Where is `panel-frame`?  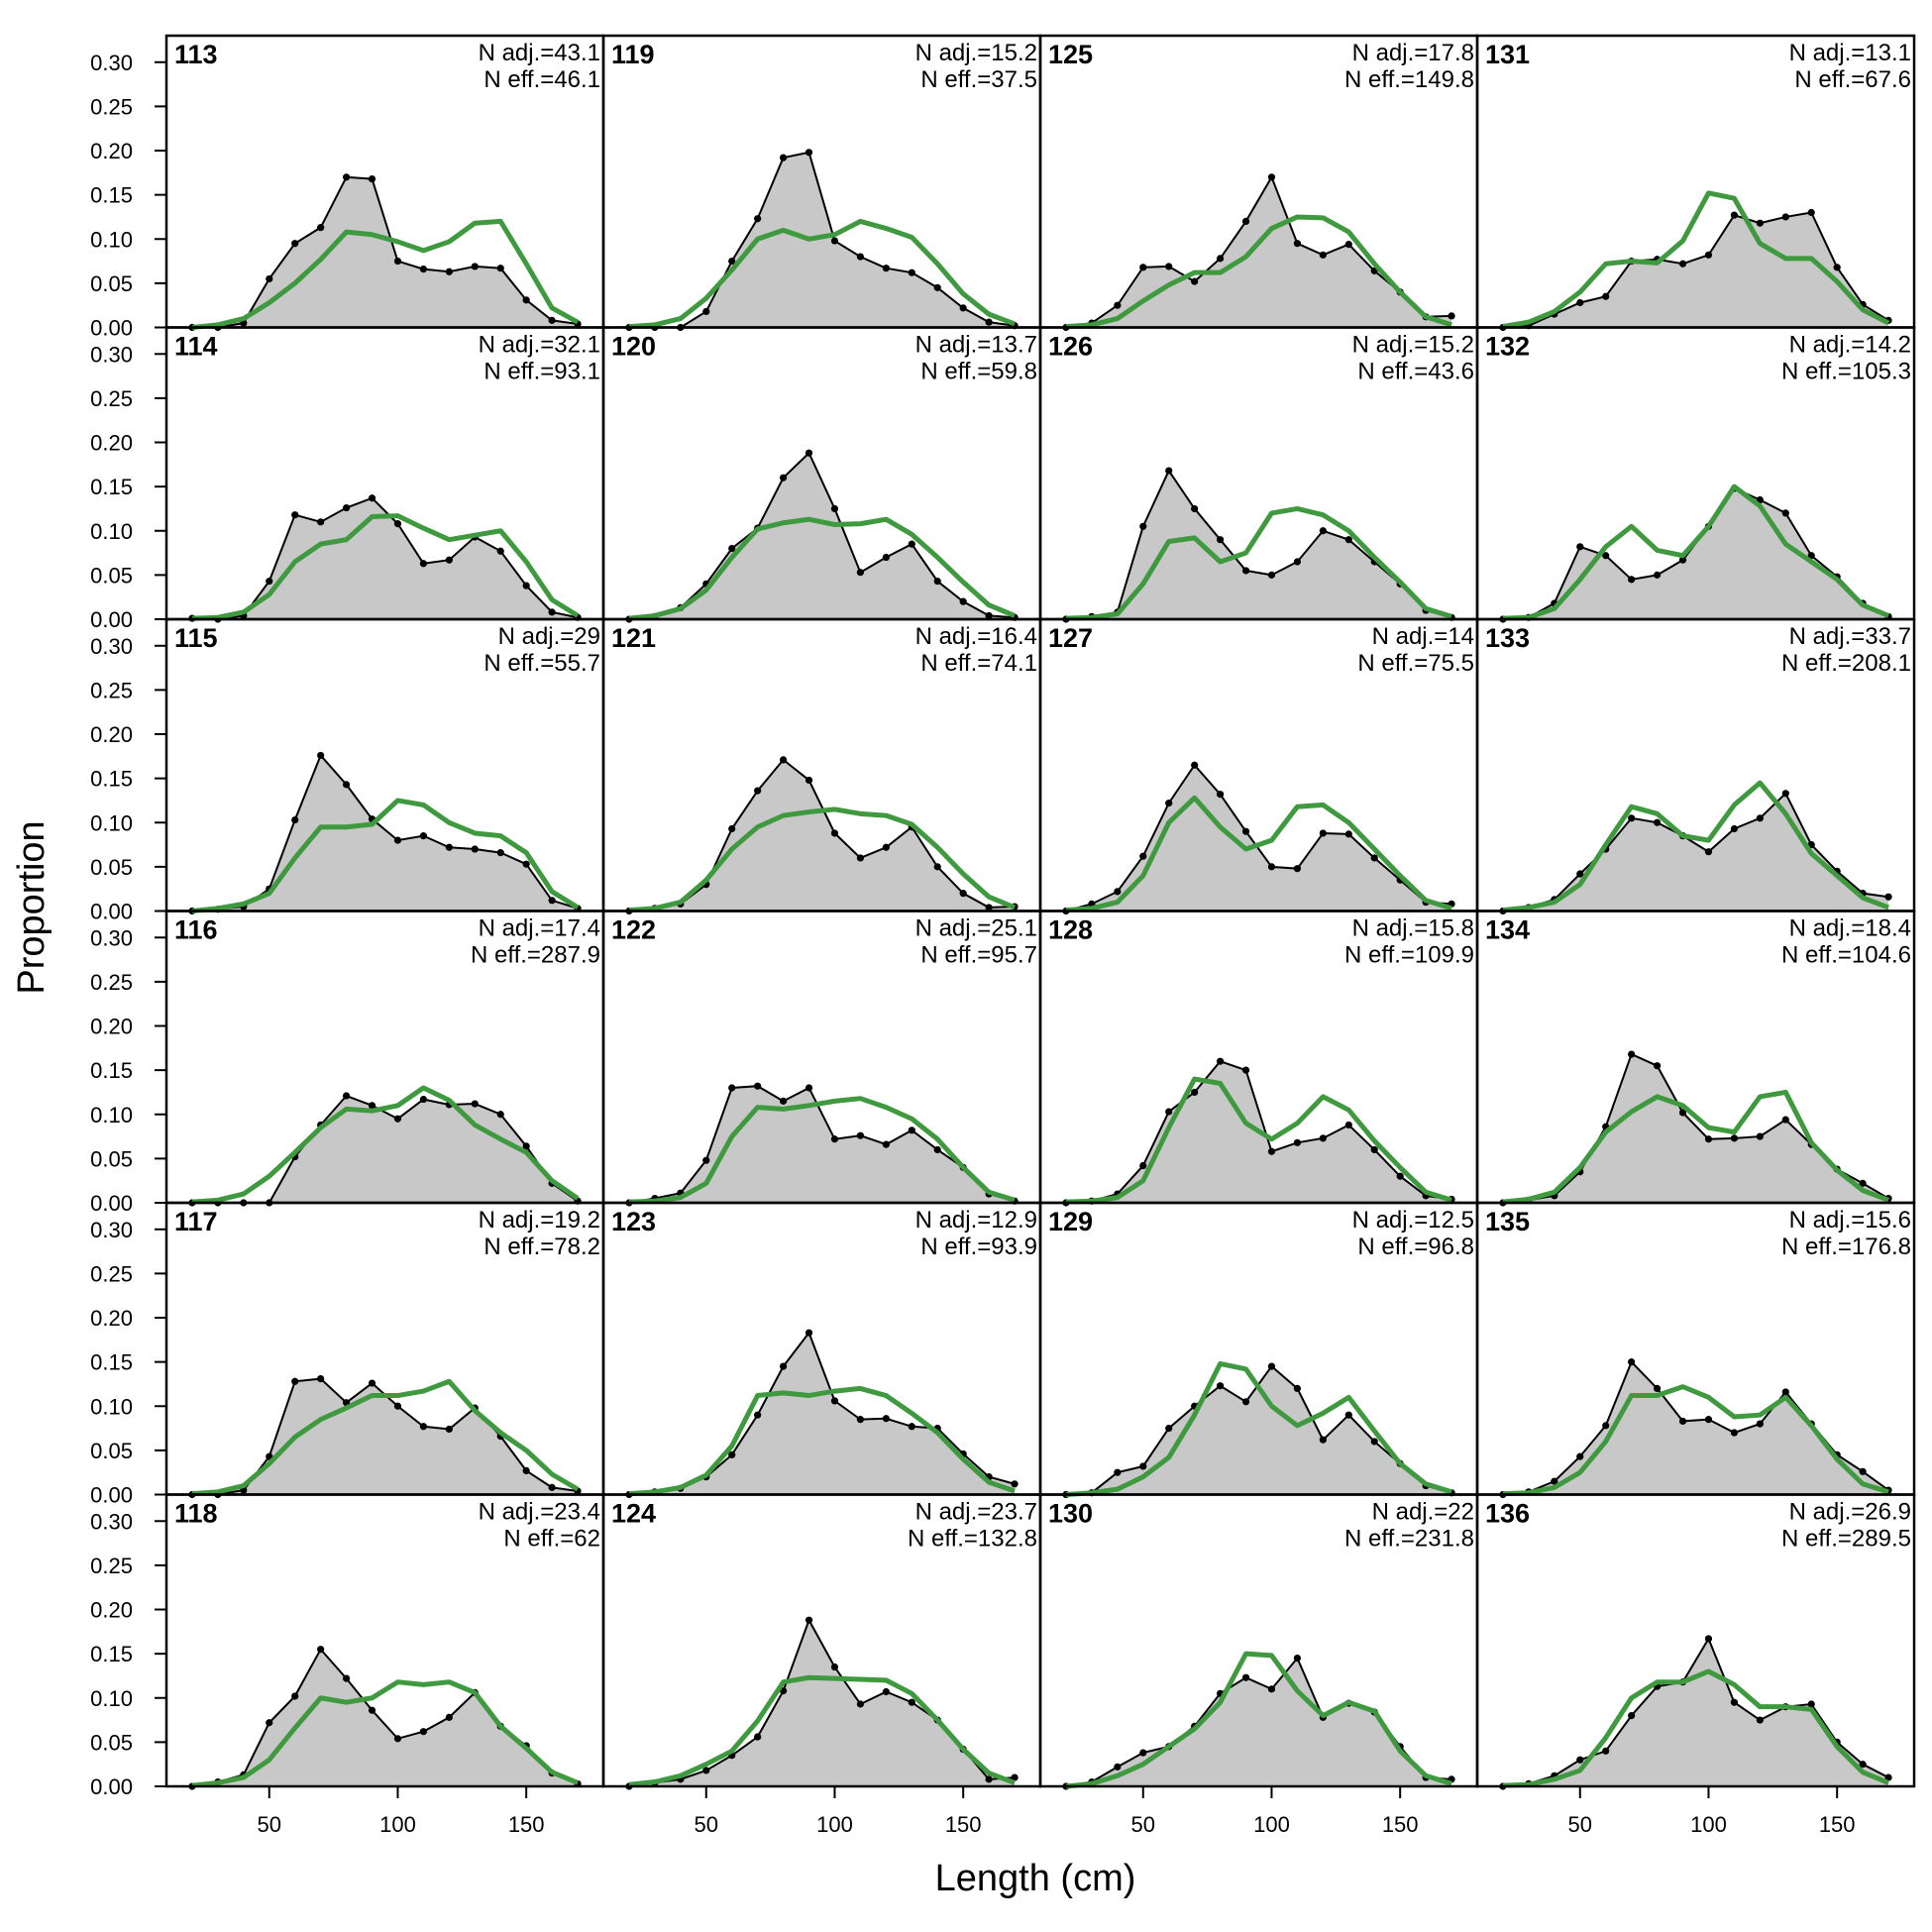
panel-frame is located at coordinates (1695, 1640).